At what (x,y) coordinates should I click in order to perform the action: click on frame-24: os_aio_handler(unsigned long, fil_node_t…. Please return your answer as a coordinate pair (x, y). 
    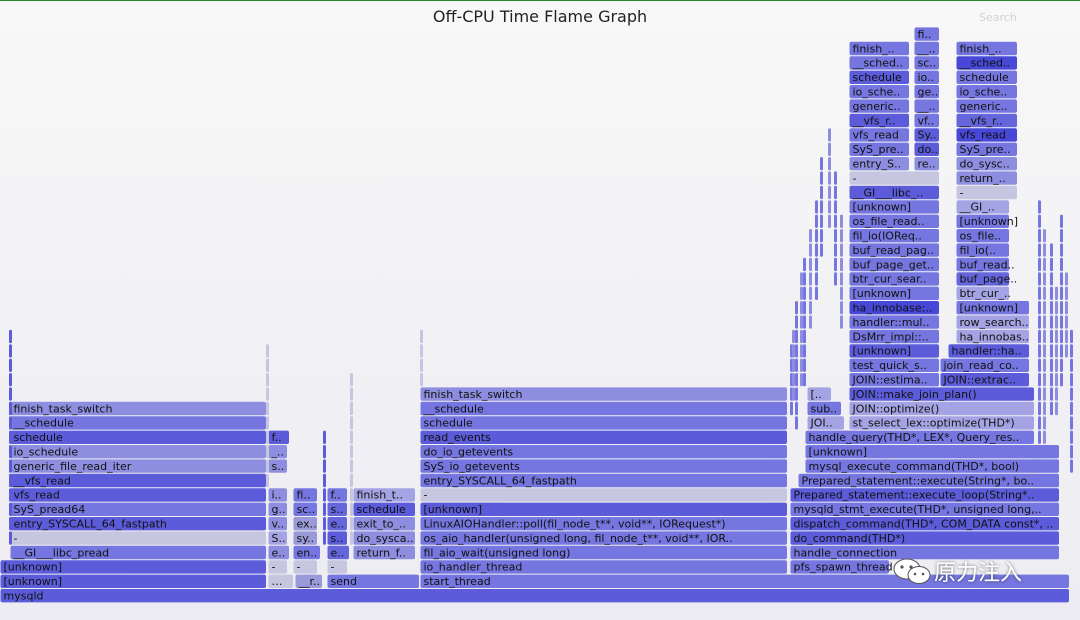
    Looking at the image, I should click on (604, 538).